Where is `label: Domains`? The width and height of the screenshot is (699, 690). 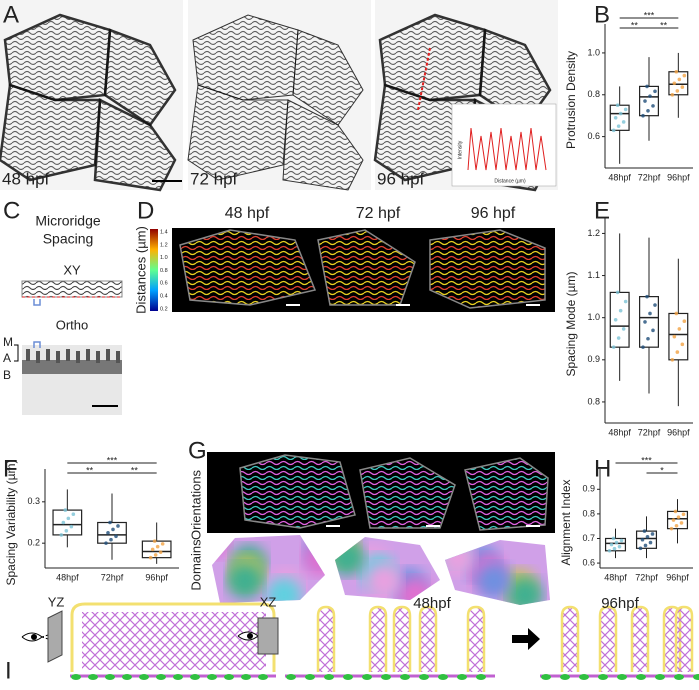
label: Domains is located at coordinates (195, 565).